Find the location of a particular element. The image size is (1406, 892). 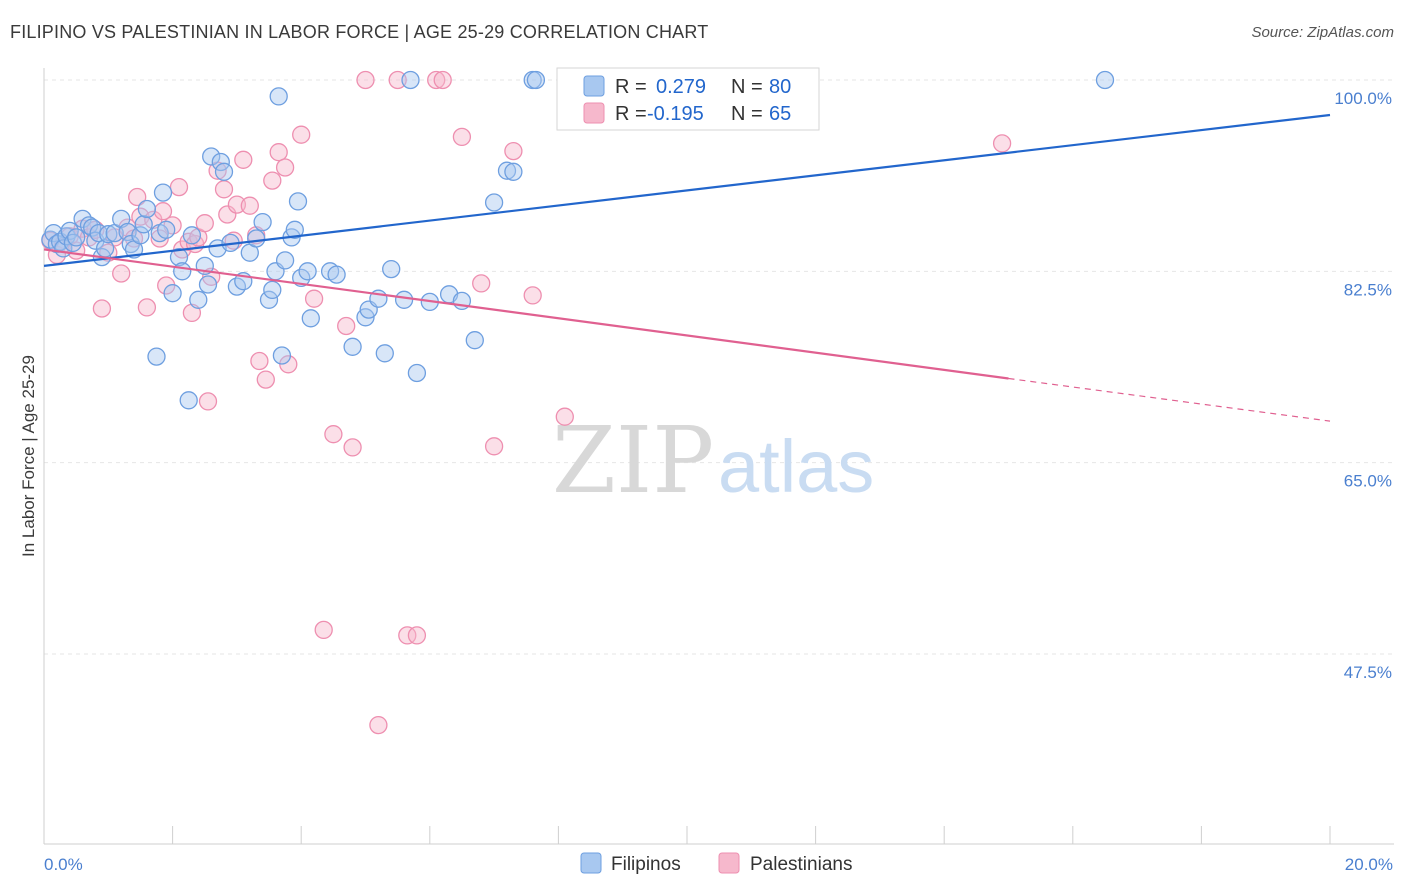

palestinians-n-label: N = is located at coordinates (747, 114).